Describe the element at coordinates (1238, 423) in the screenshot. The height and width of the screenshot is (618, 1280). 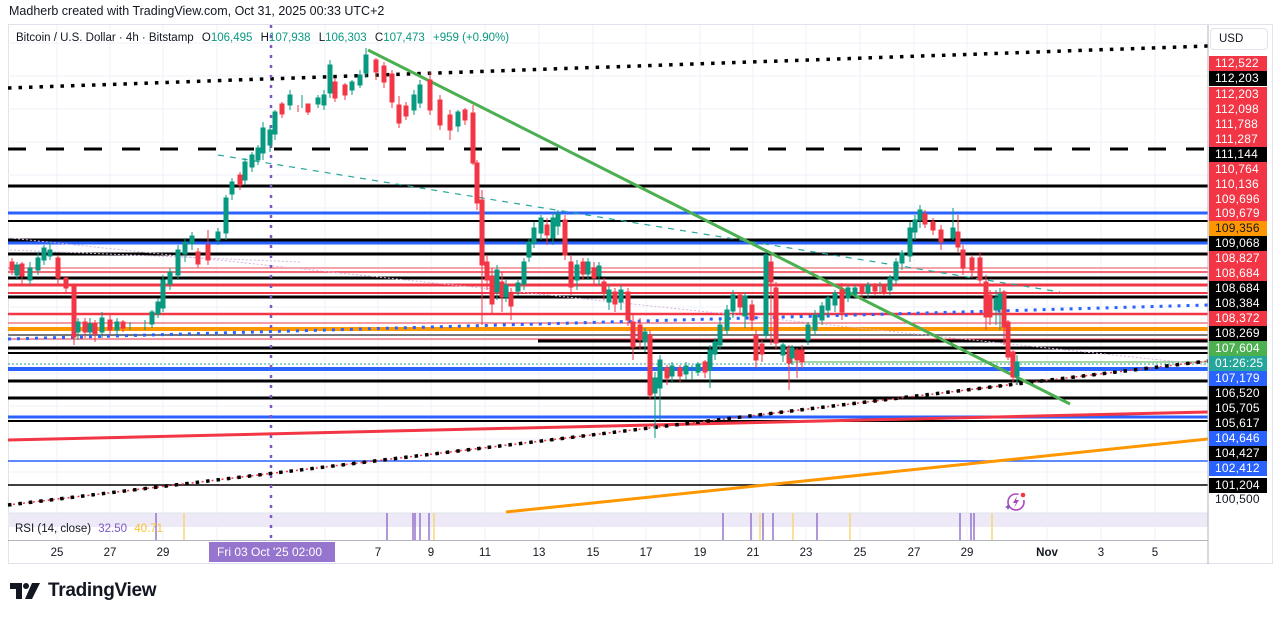
I see `price-label: 105,617` at that location.